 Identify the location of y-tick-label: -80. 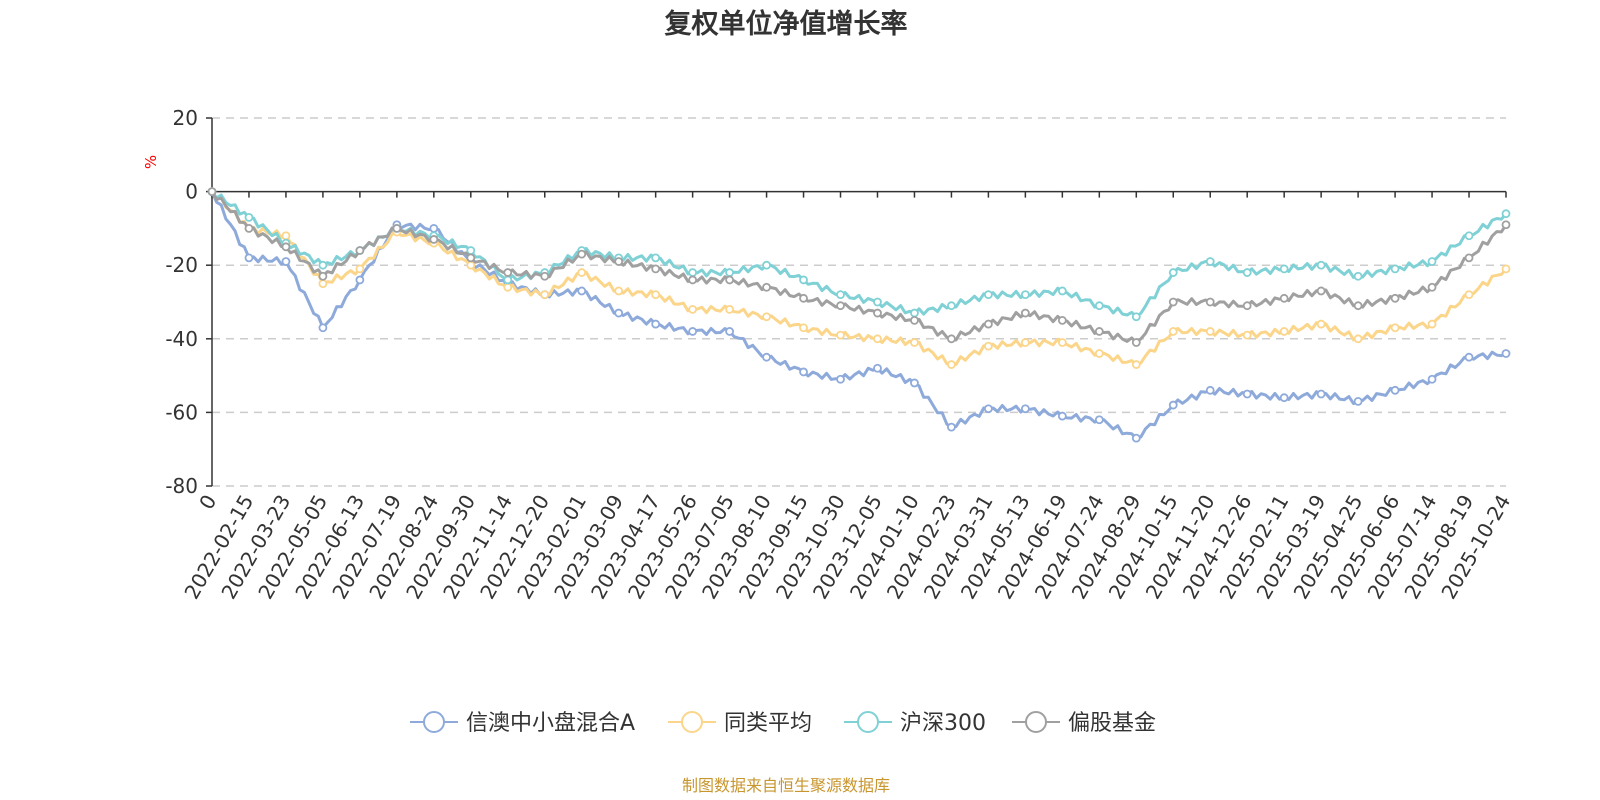
(181, 486).